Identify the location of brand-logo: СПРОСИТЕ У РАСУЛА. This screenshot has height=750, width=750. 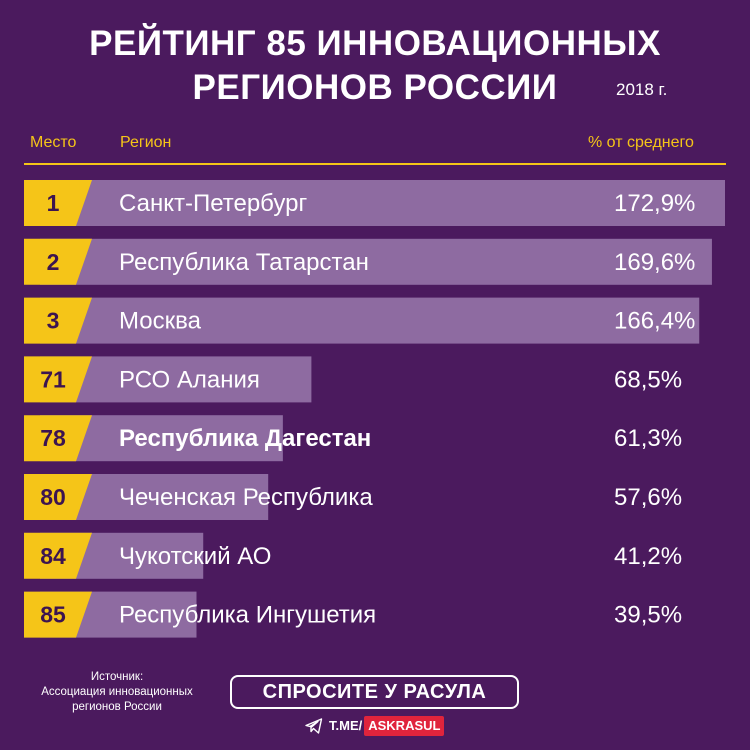
(374, 692).